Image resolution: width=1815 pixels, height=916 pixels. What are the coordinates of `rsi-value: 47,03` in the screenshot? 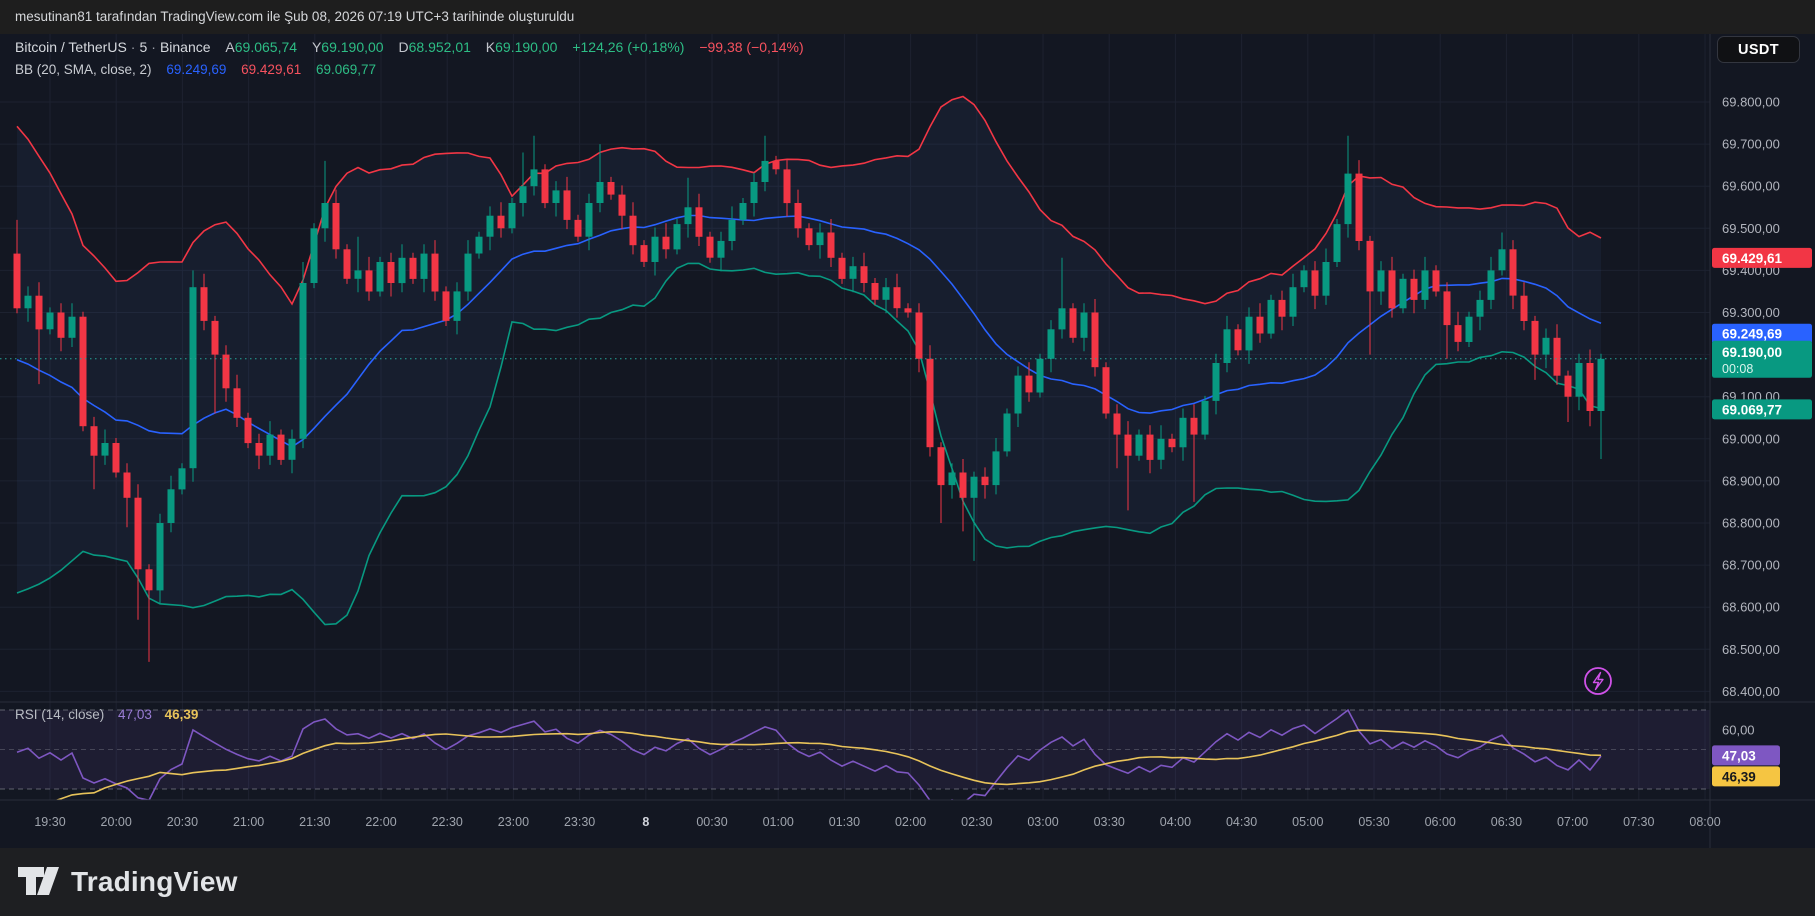 It's located at (135, 714).